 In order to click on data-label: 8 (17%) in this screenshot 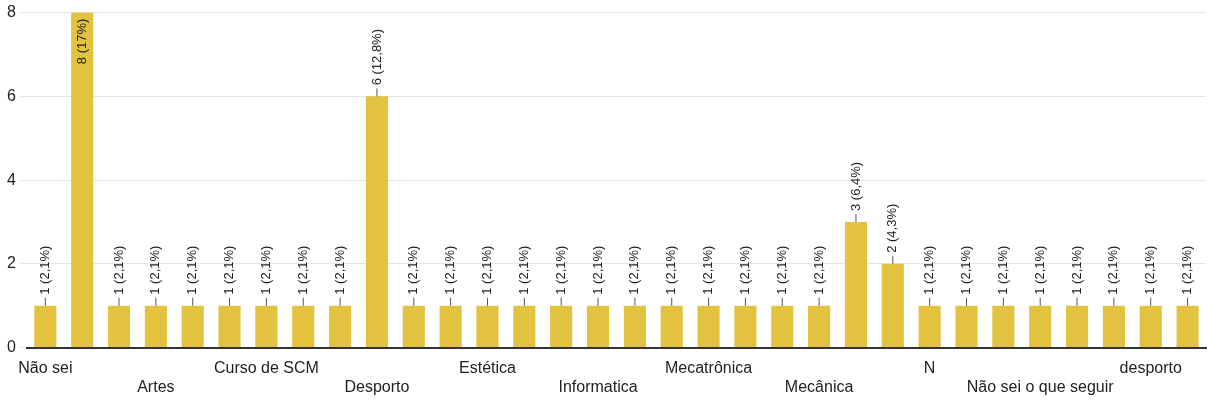, I will do `click(81, 41)`.